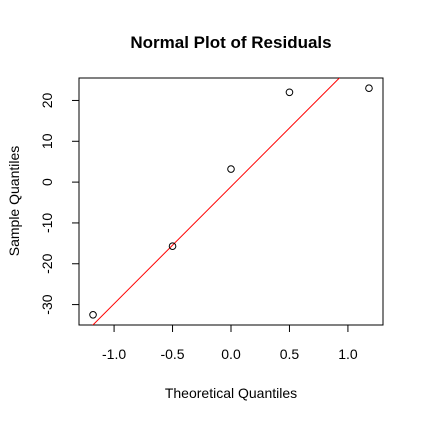 This screenshot has height=423, width=424. I want to click on y-axis-label: Sample Quantiles, so click(14, 201).